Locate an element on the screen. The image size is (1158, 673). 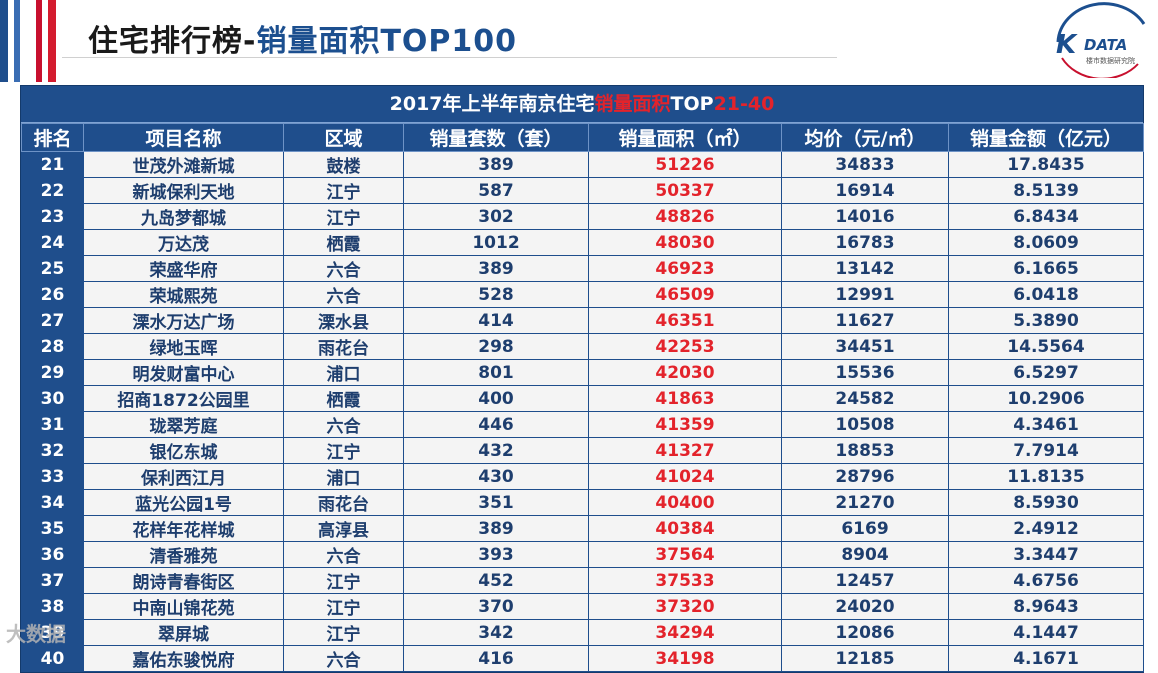
table-row: 25 荣盛华府 六合 389 46923 13142 6.1665 is located at coordinates (582, 268).